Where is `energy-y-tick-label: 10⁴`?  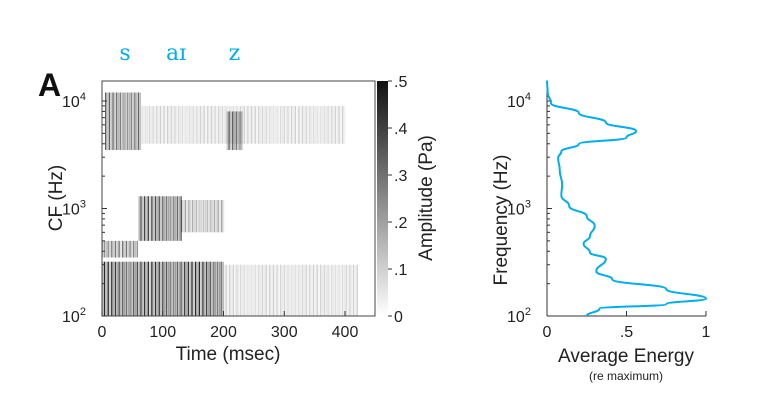
energy-y-tick-label: 10⁴ is located at coordinates (519, 101).